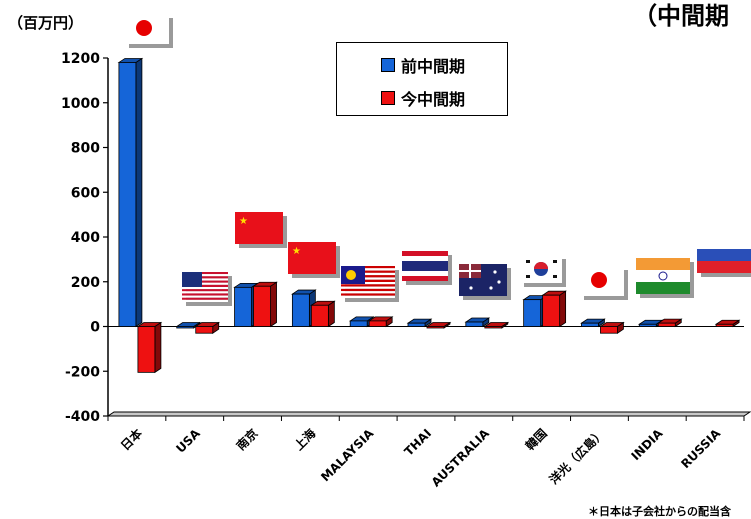 Image resolution: width=751 pixels, height=519 pixels. What do you see at coordinates (646, 444) in the screenshot?
I see `x-tick-label: INDIA` at bounding box center [646, 444].